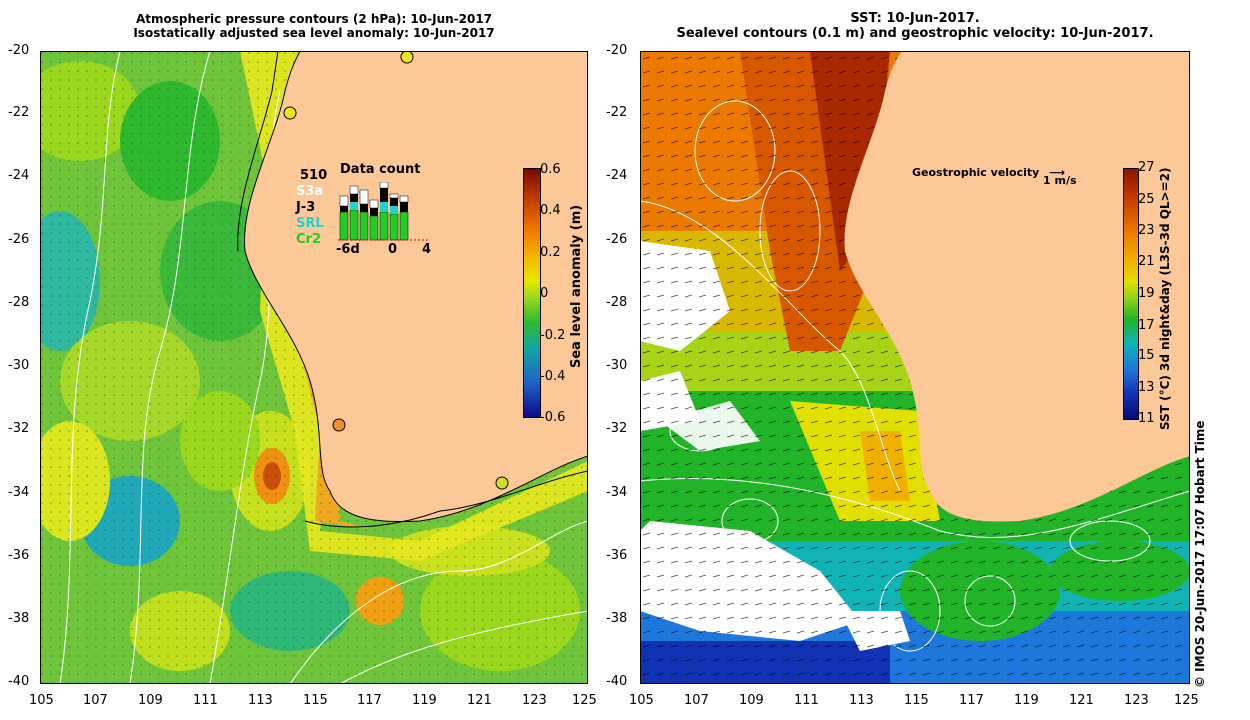 The width and height of the screenshot is (1250, 720). Describe the element at coordinates (446, 499) in the screenshot. I see `shelf-contour-south` at that location.